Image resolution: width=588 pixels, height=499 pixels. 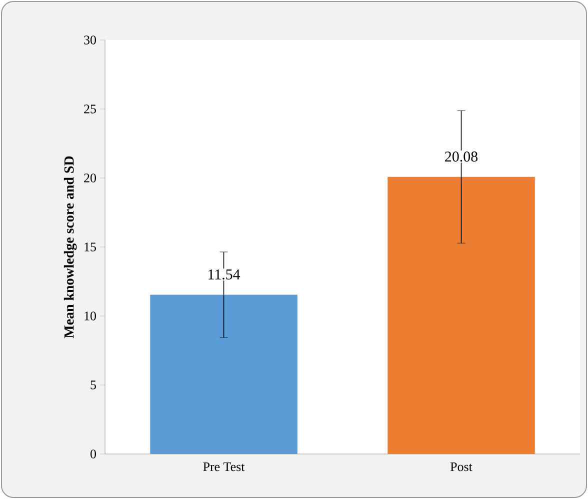 I want to click on y-tick-label: 0, so click(x=93, y=454).